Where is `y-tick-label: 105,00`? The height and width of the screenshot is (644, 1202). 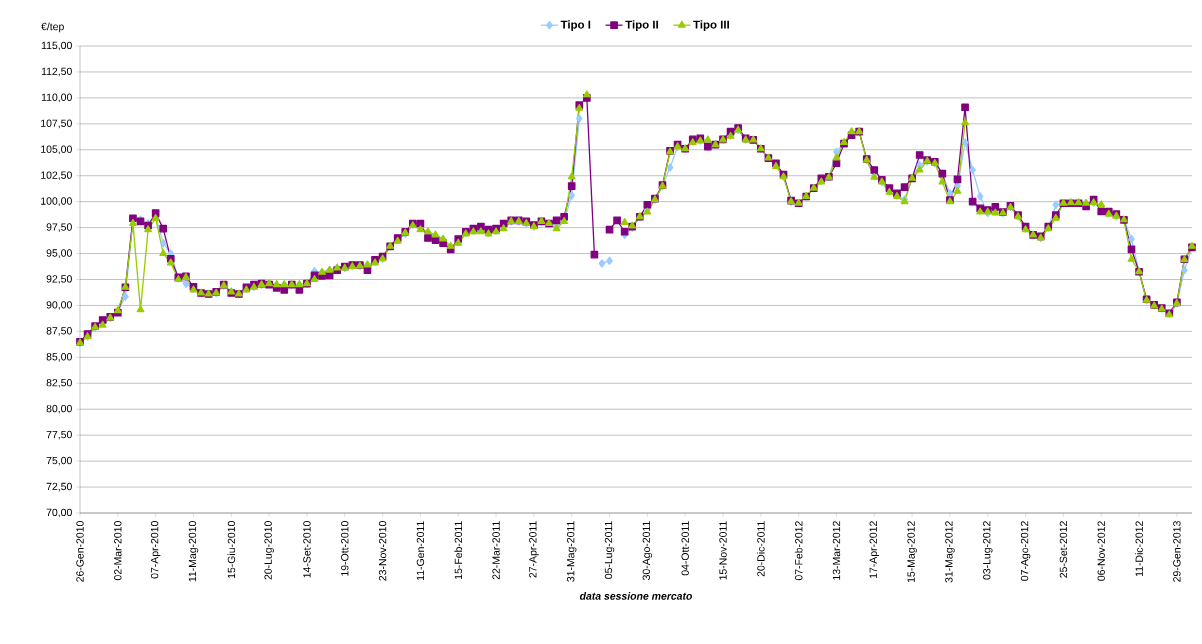 y-tick-label: 105,00 is located at coordinates (56, 150).